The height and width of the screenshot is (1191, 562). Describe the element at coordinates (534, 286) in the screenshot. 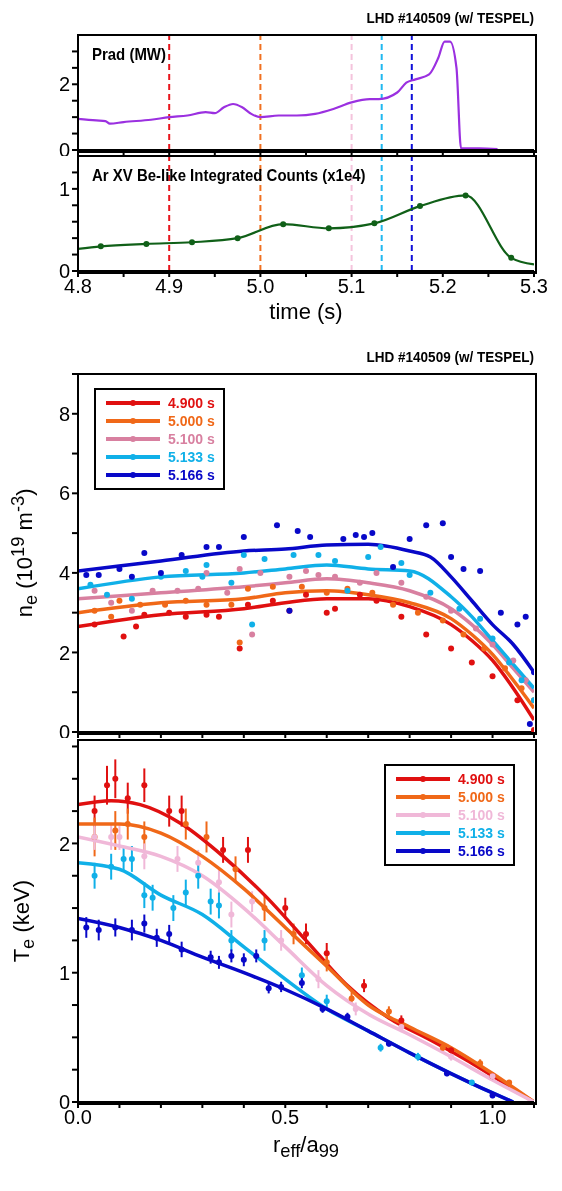

I see `x-tick-label: 5.3` at that location.